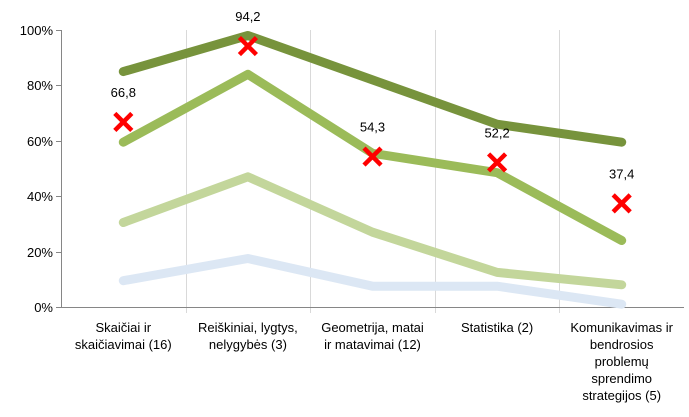 The height and width of the screenshot is (417, 689). I want to click on category-label-line: Skaičiai ir, so click(123, 327).